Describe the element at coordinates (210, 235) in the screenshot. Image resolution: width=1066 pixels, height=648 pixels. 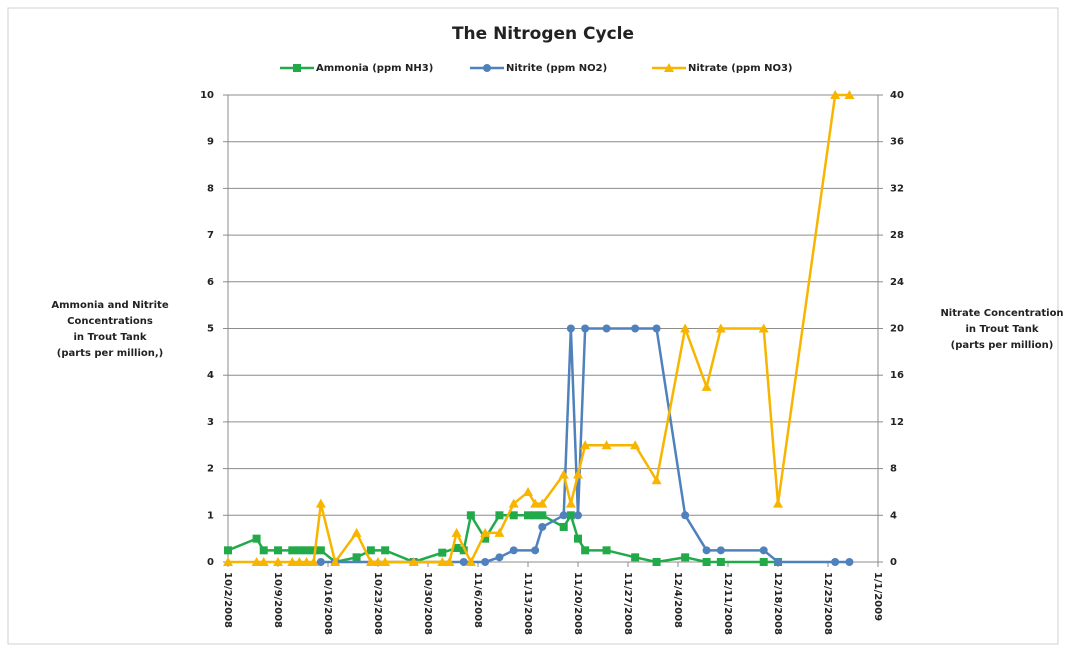
I see `y-tick-label: 7` at that location.